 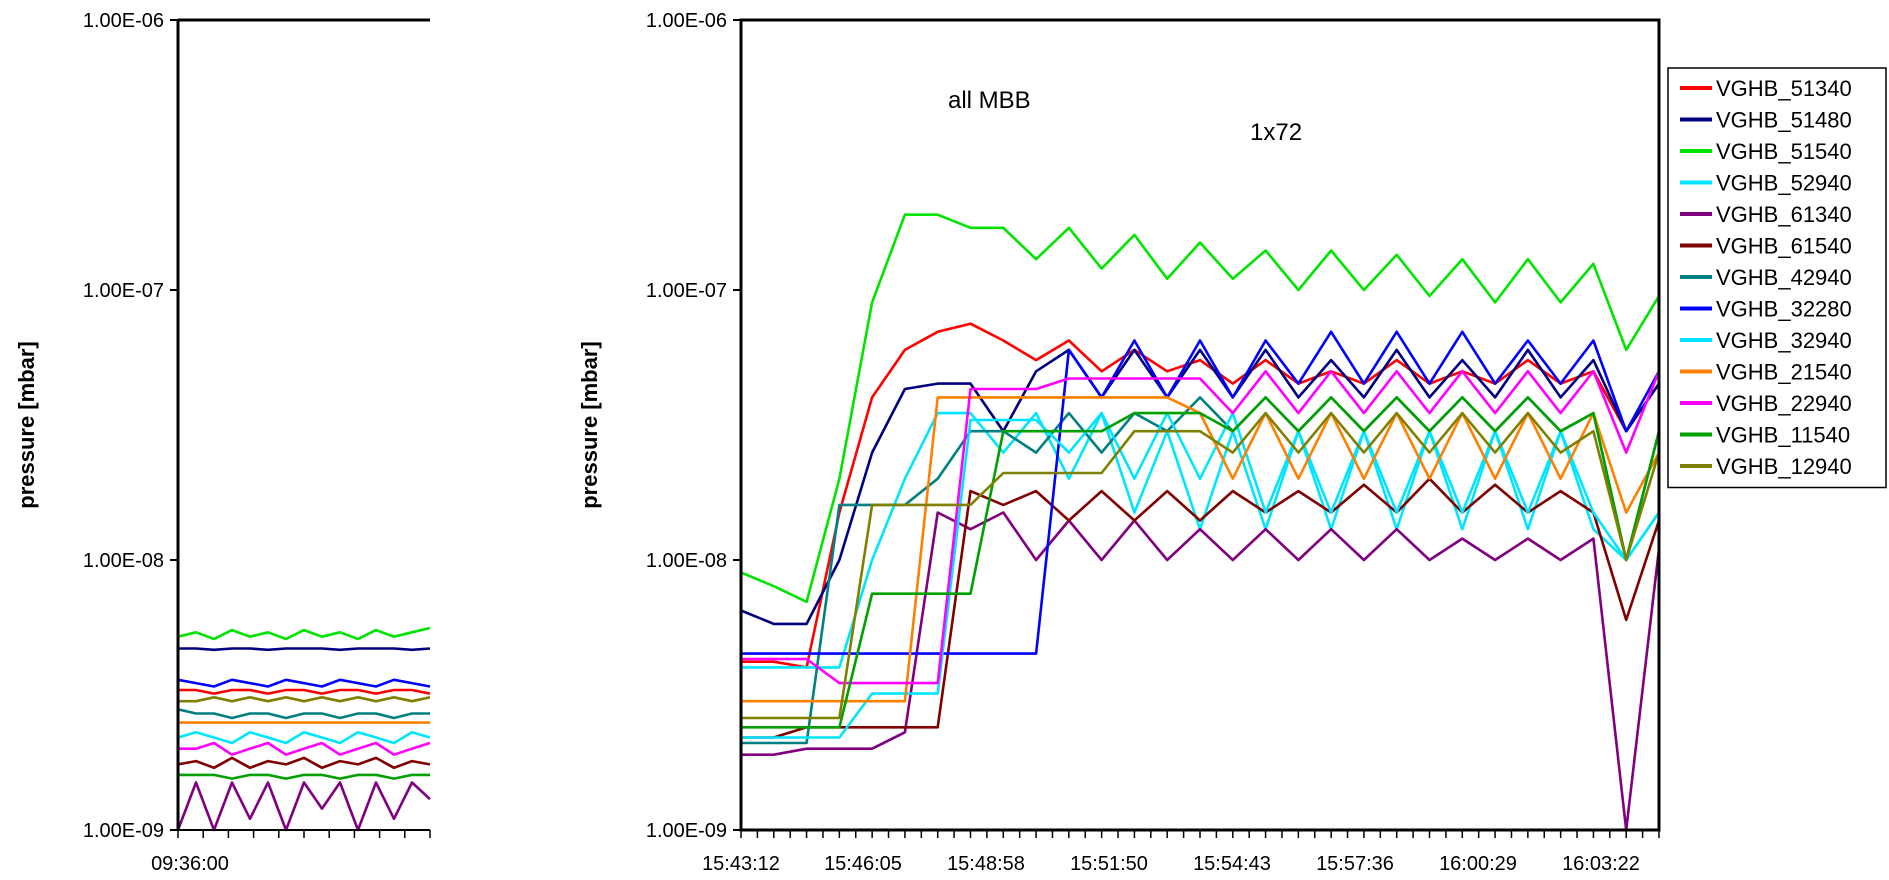 I want to click on legend-label: VGHB_21540, so click(x=1784, y=372).